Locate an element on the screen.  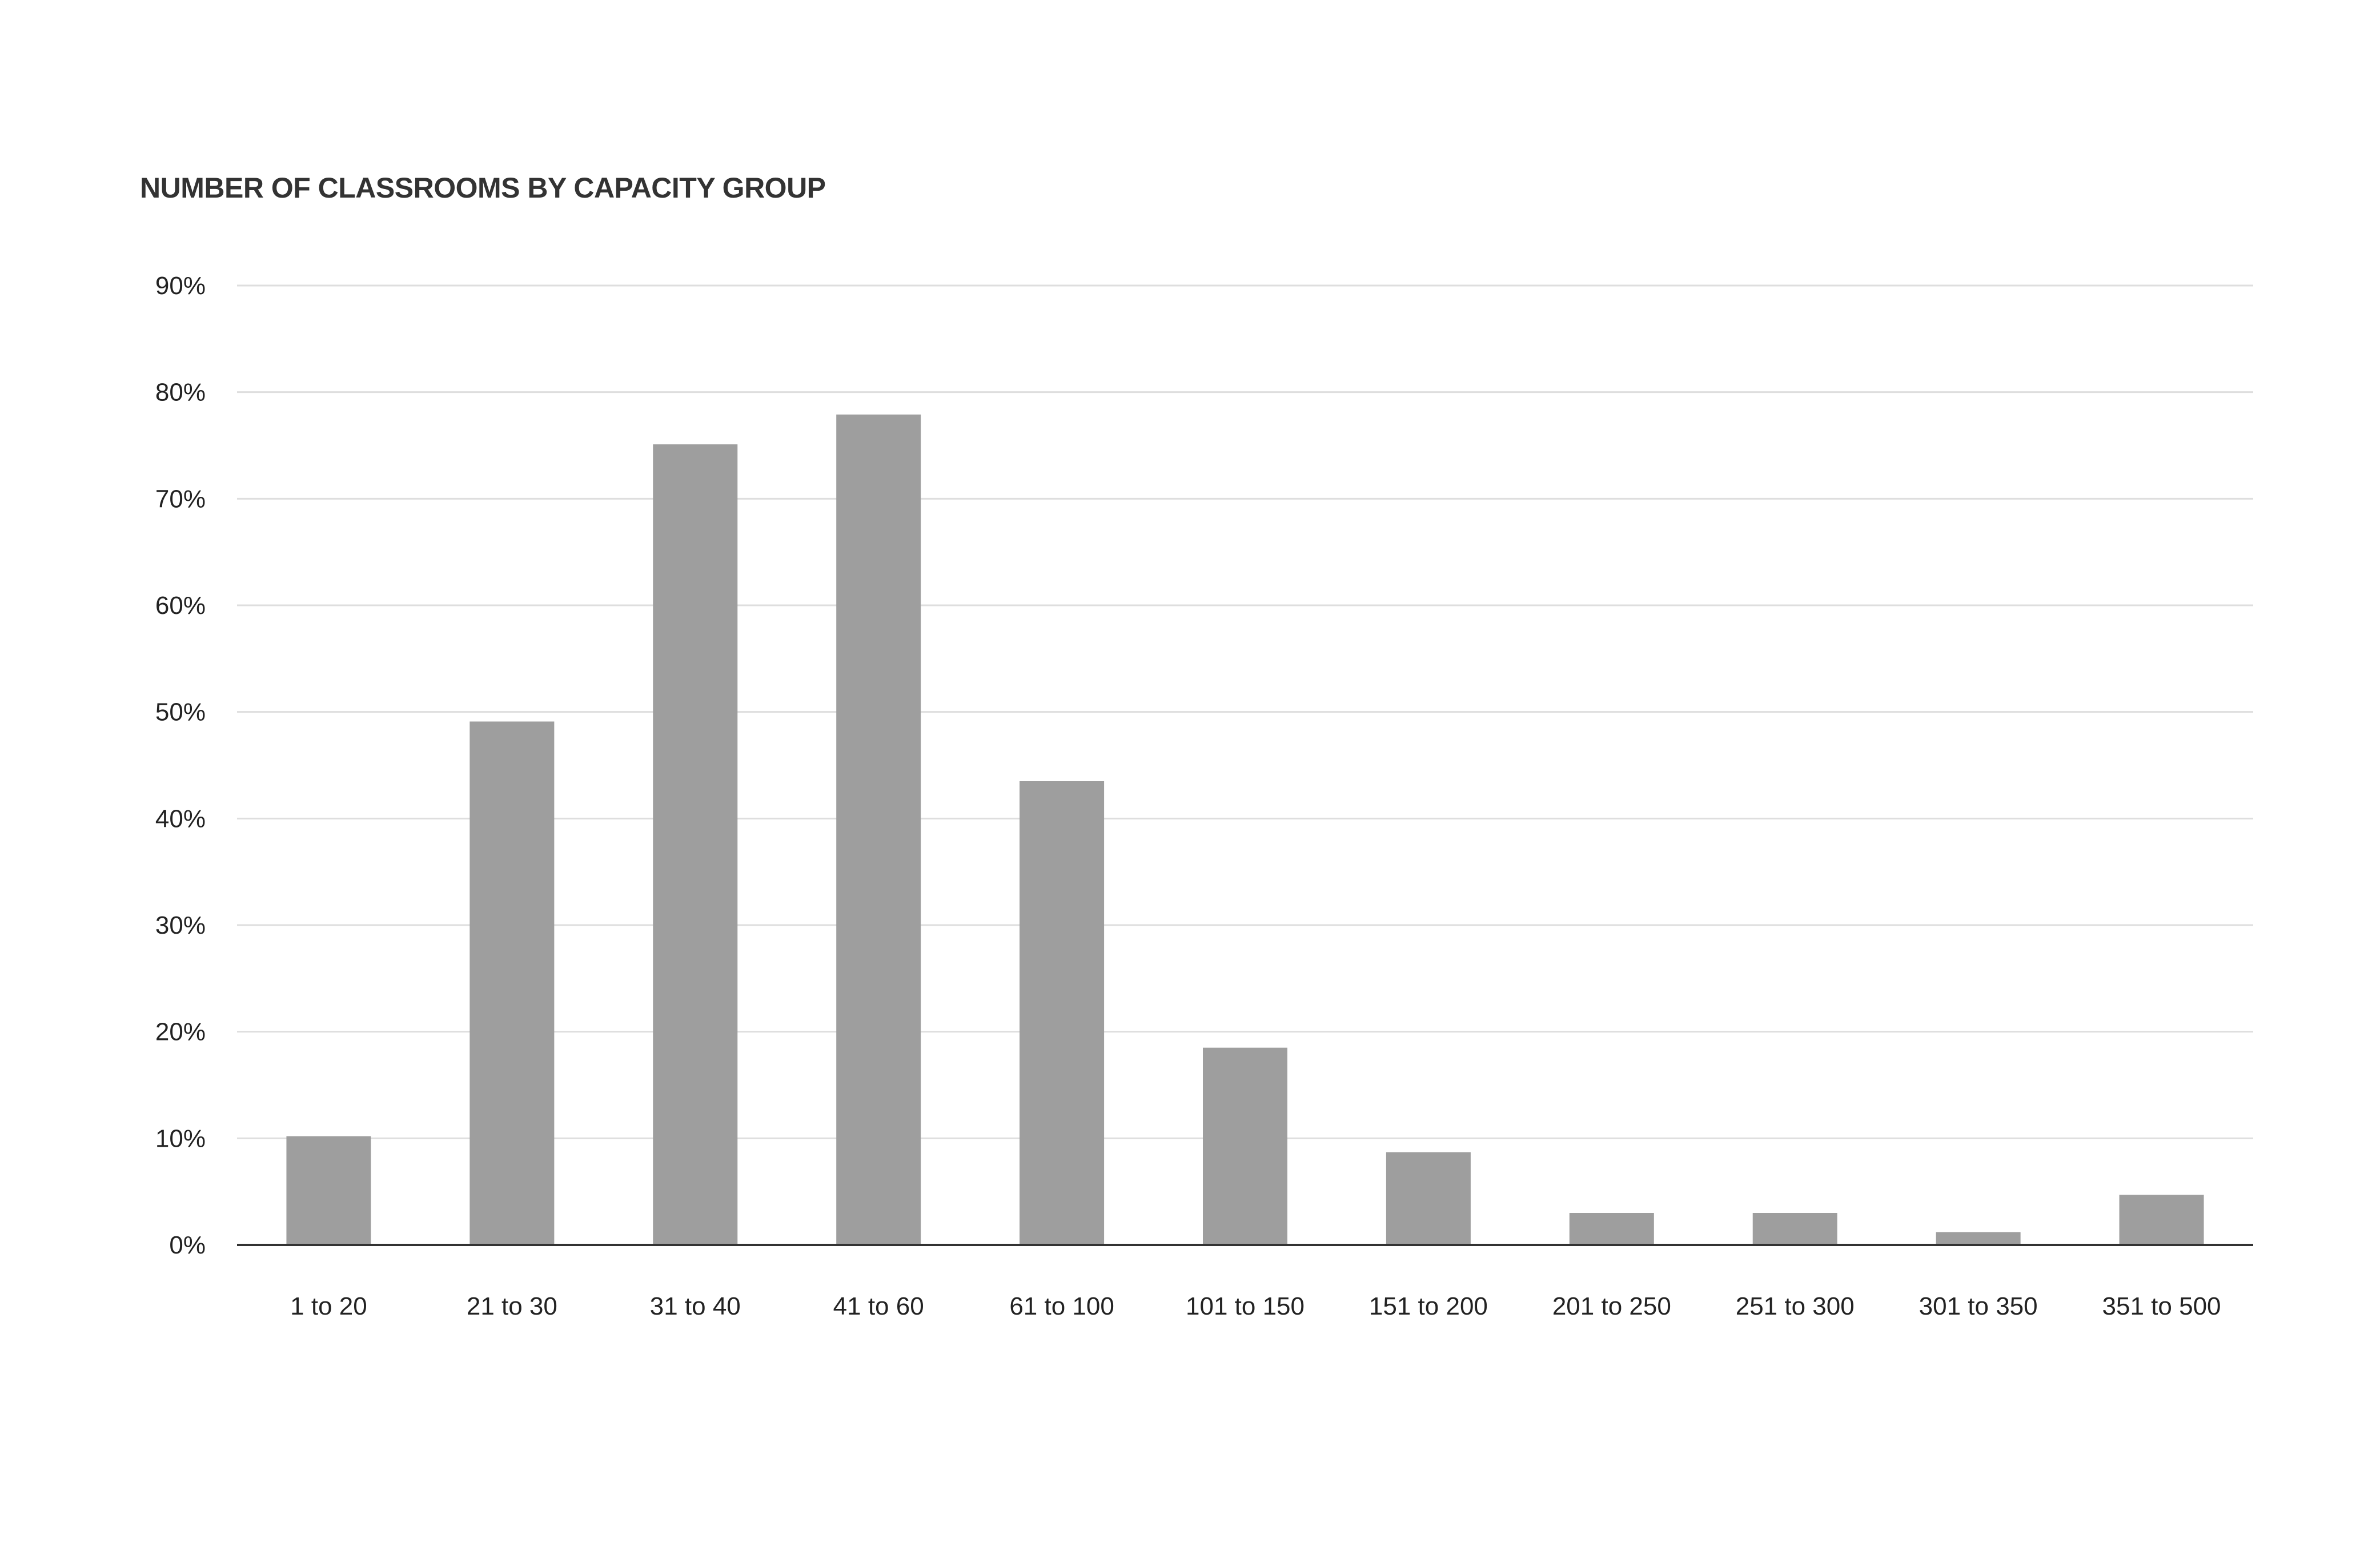
x-tick-label: 151 to 200 is located at coordinates (1428, 1306).